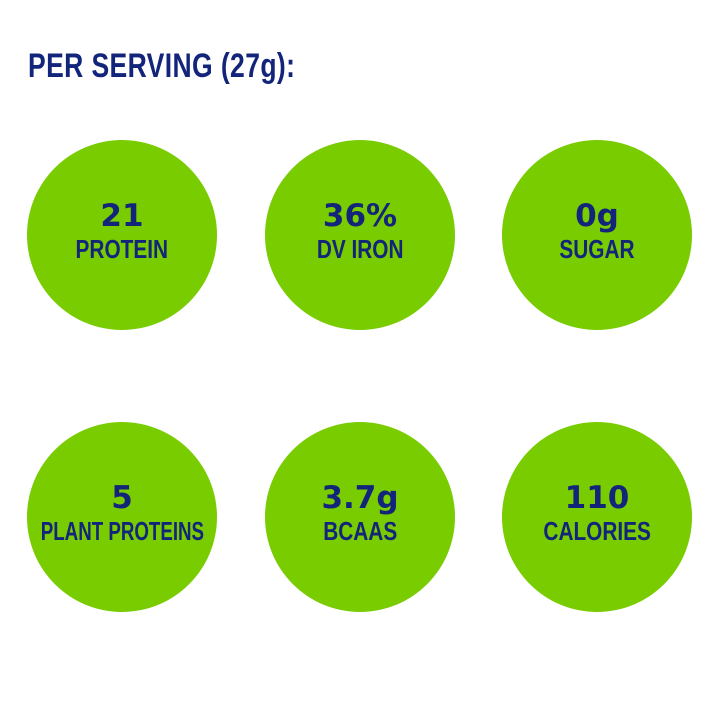  I want to click on stat-label: BCAAS, so click(360, 531).